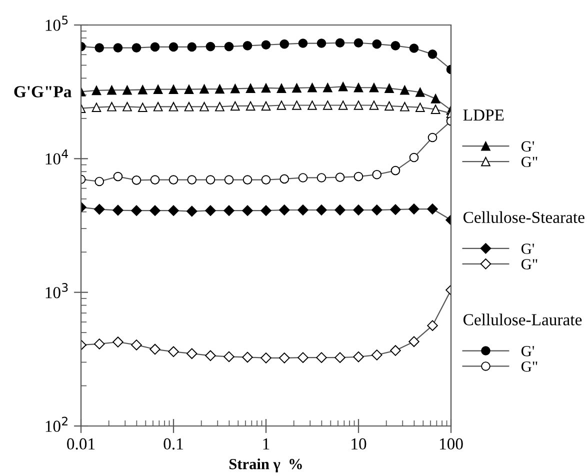 Image resolution: width=587 pixels, height=476 pixels. Describe the element at coordinates (522, 320) in the screenshot. I see `text: Cellulose-Laurate` at that location.